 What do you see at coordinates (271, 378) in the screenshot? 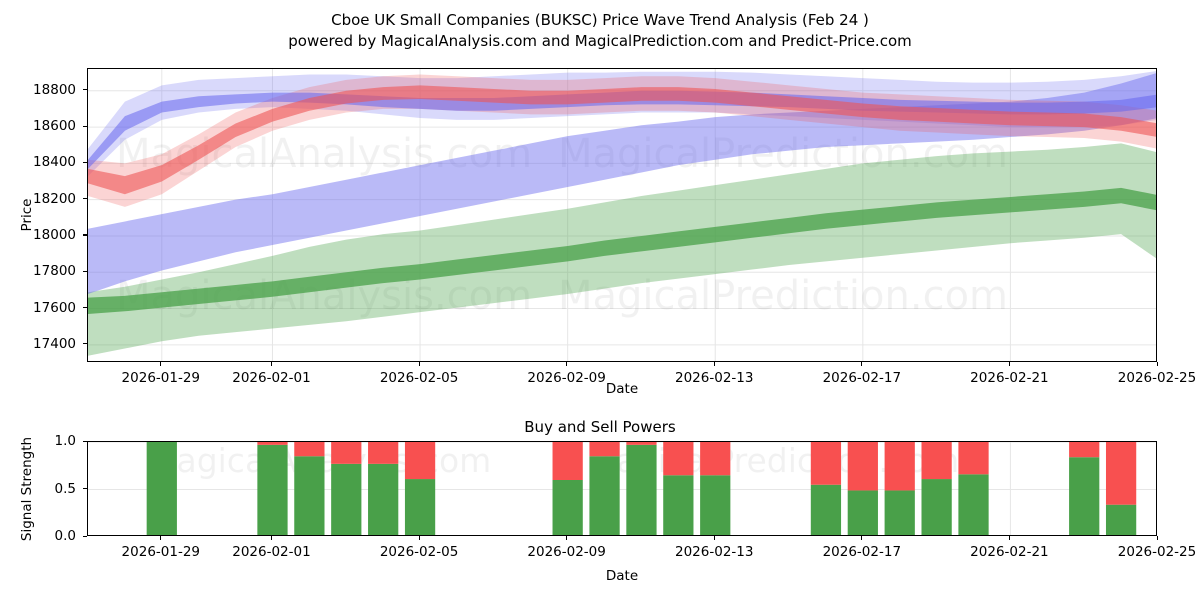
I see `price-x-tick-label: 2026-02-01` at bounding box center [271, 378].